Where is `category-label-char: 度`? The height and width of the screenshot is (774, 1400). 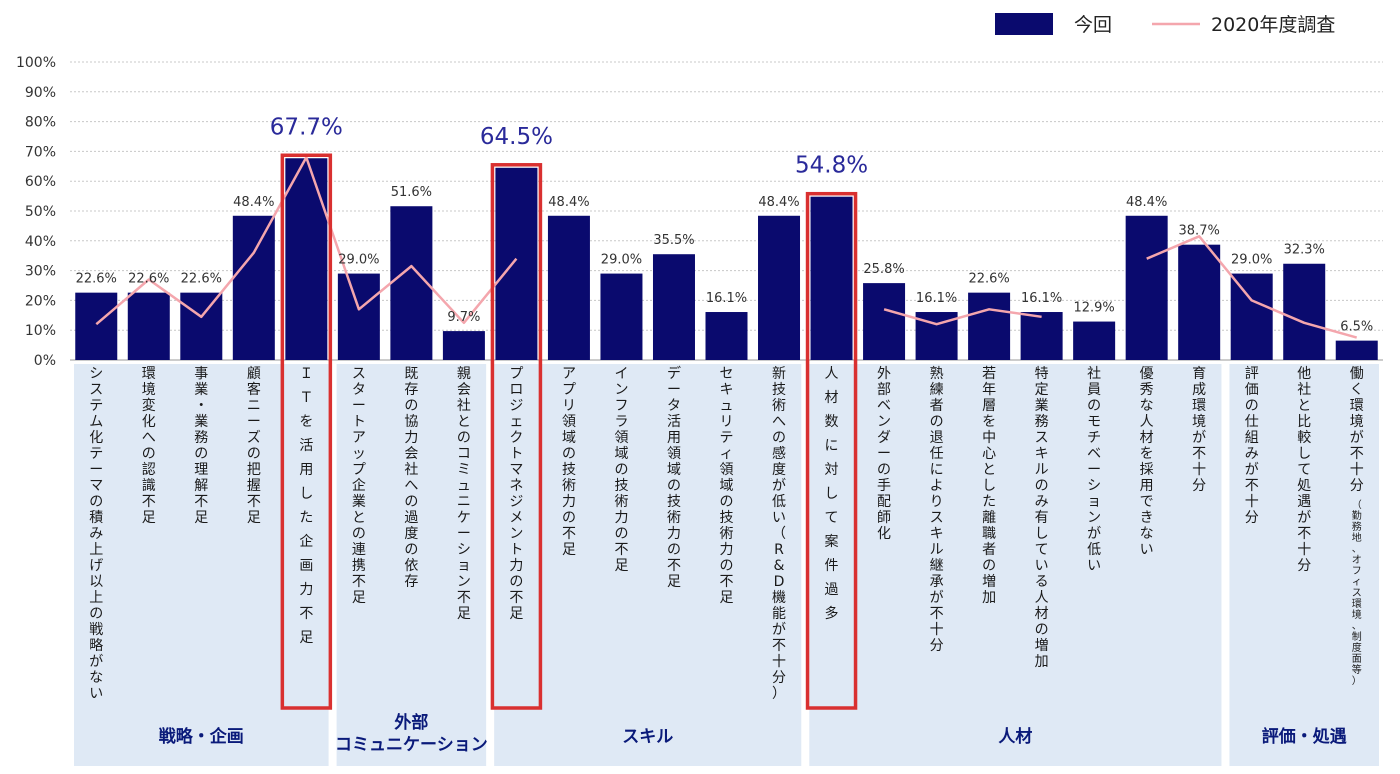 category-label-char: 度 is located at coordinates (411, 534).